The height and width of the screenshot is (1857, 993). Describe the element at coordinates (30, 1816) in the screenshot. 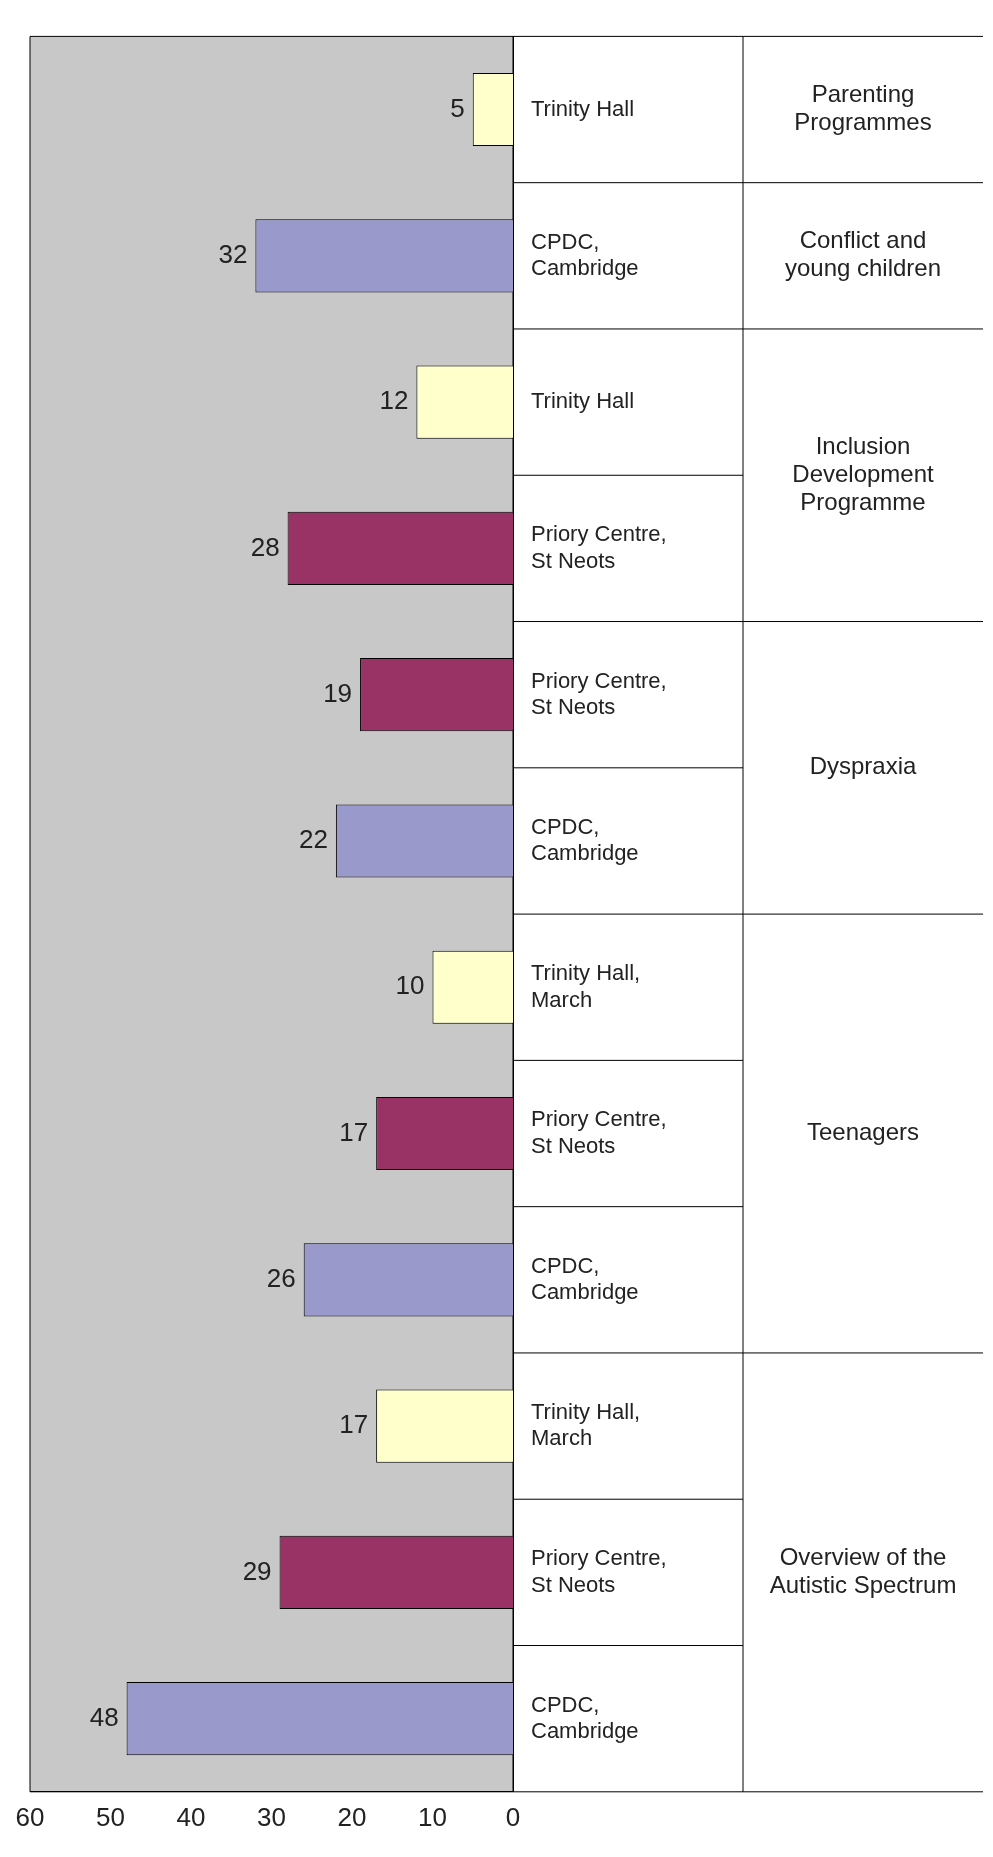

I see `x-tick-label: 60` at that location.